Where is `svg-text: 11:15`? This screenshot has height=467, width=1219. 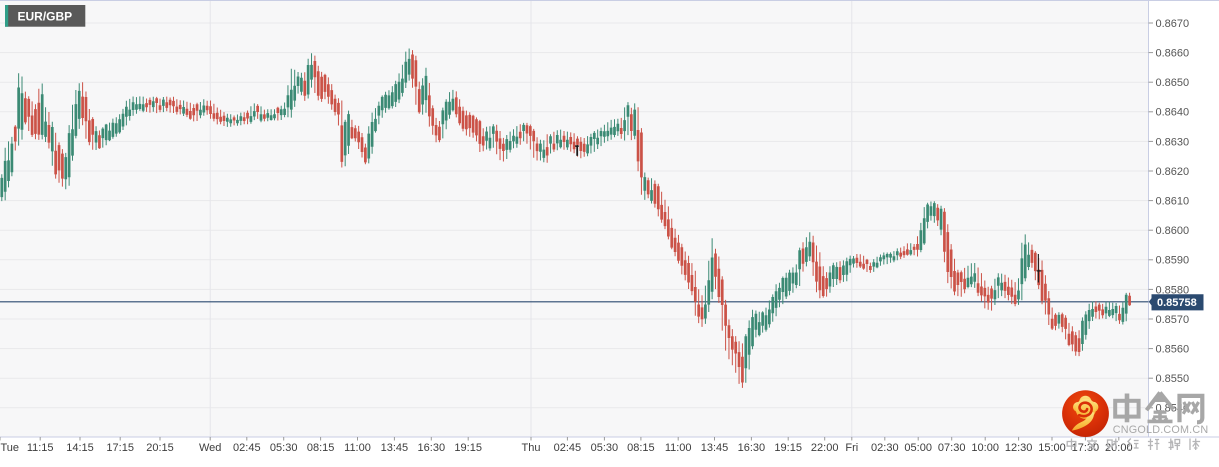
svg-text: 11:15 is located at coordinates (40, 448).